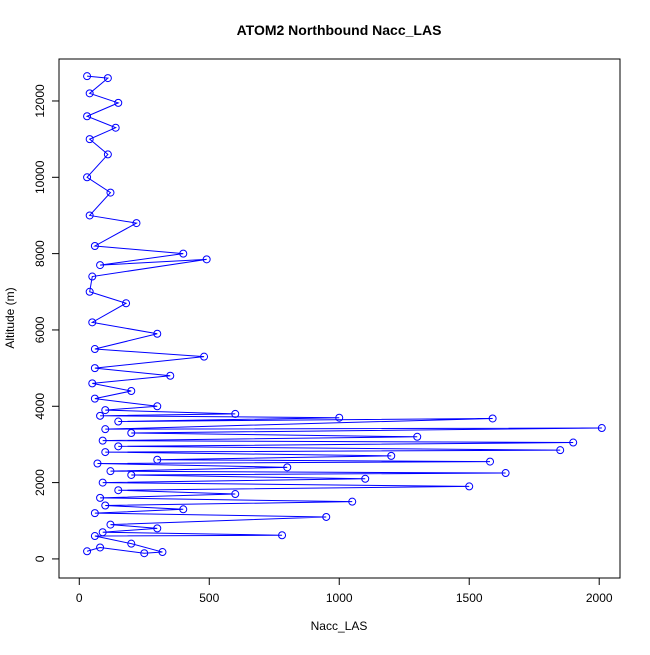 Image resolution: width=650 pixels, height=655 pixels. What do you see at coordinates (40, 558) in the screenshot?
I see `y-tick-label: 0` at bounding box center [40, 558].